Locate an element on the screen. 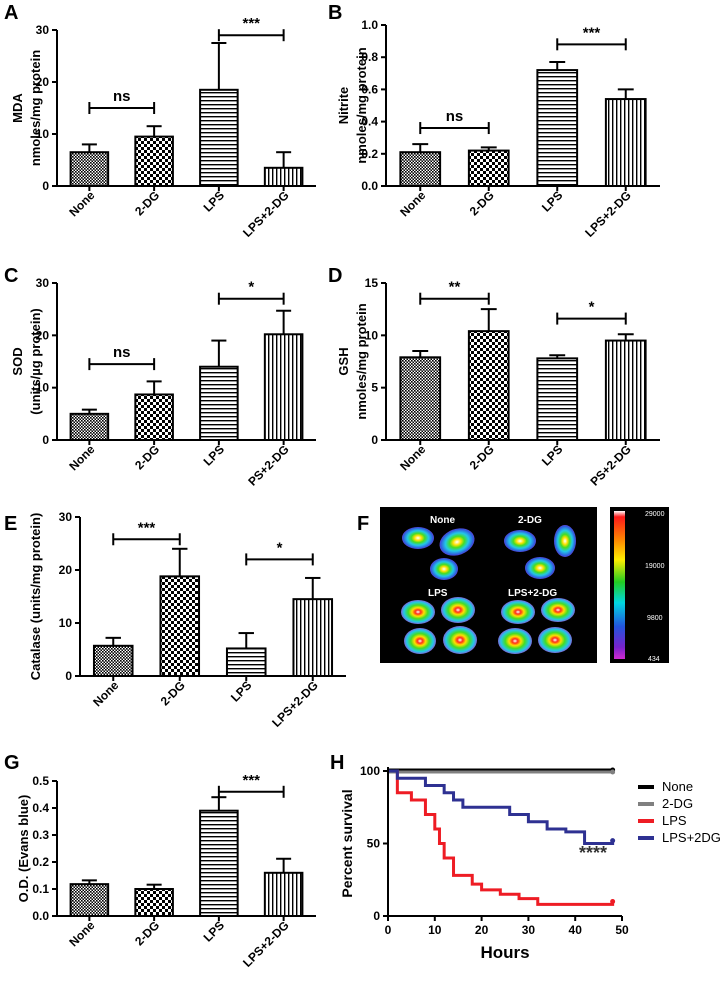 Image resolution: width=726 pixels, height=987 pixels. legend-label: None is located at coordinates (677, 786).